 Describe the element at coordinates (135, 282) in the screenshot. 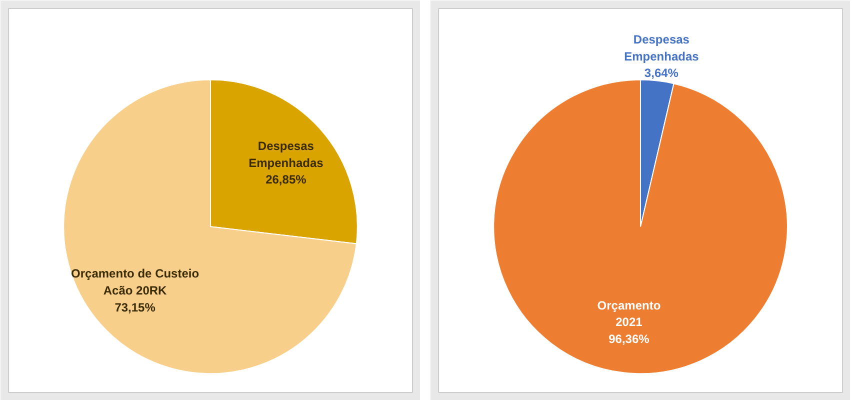

I see `slice-label: Orçamento de Custeio Acão 20RK` at that location.